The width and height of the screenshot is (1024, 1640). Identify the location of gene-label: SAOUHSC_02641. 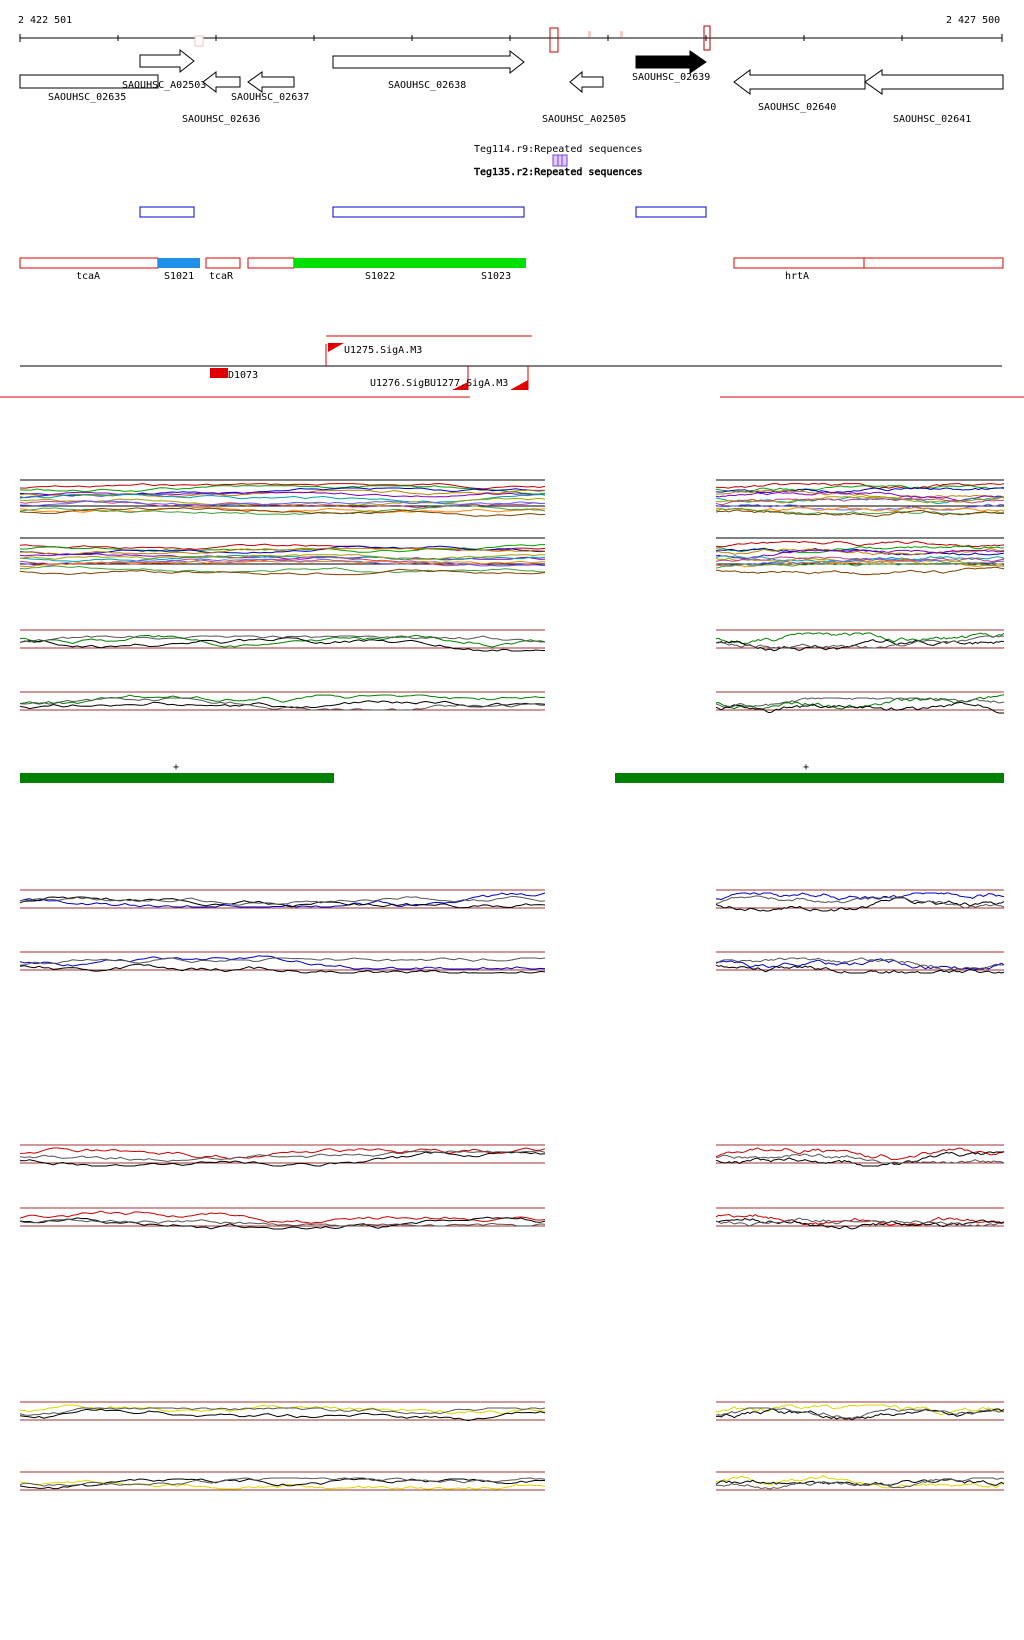
(932, 119).